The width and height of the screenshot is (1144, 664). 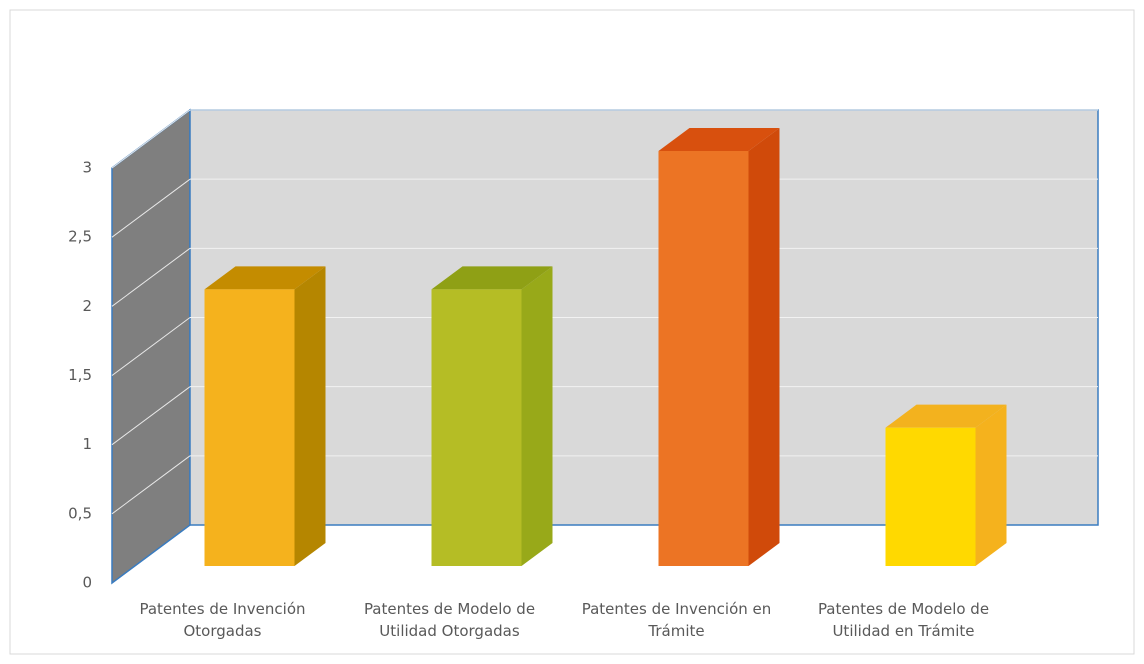 What do you see at coordinates (80, 237) in the screenshot?
I see `y-tick-label: 2,5` at bounding box center [80, 237].